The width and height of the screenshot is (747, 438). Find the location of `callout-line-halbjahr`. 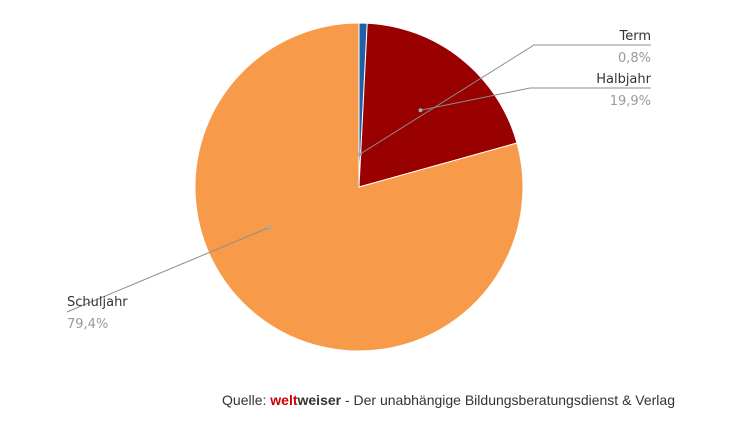

callout-line-halbjahr is located at coordinates (535, 99).